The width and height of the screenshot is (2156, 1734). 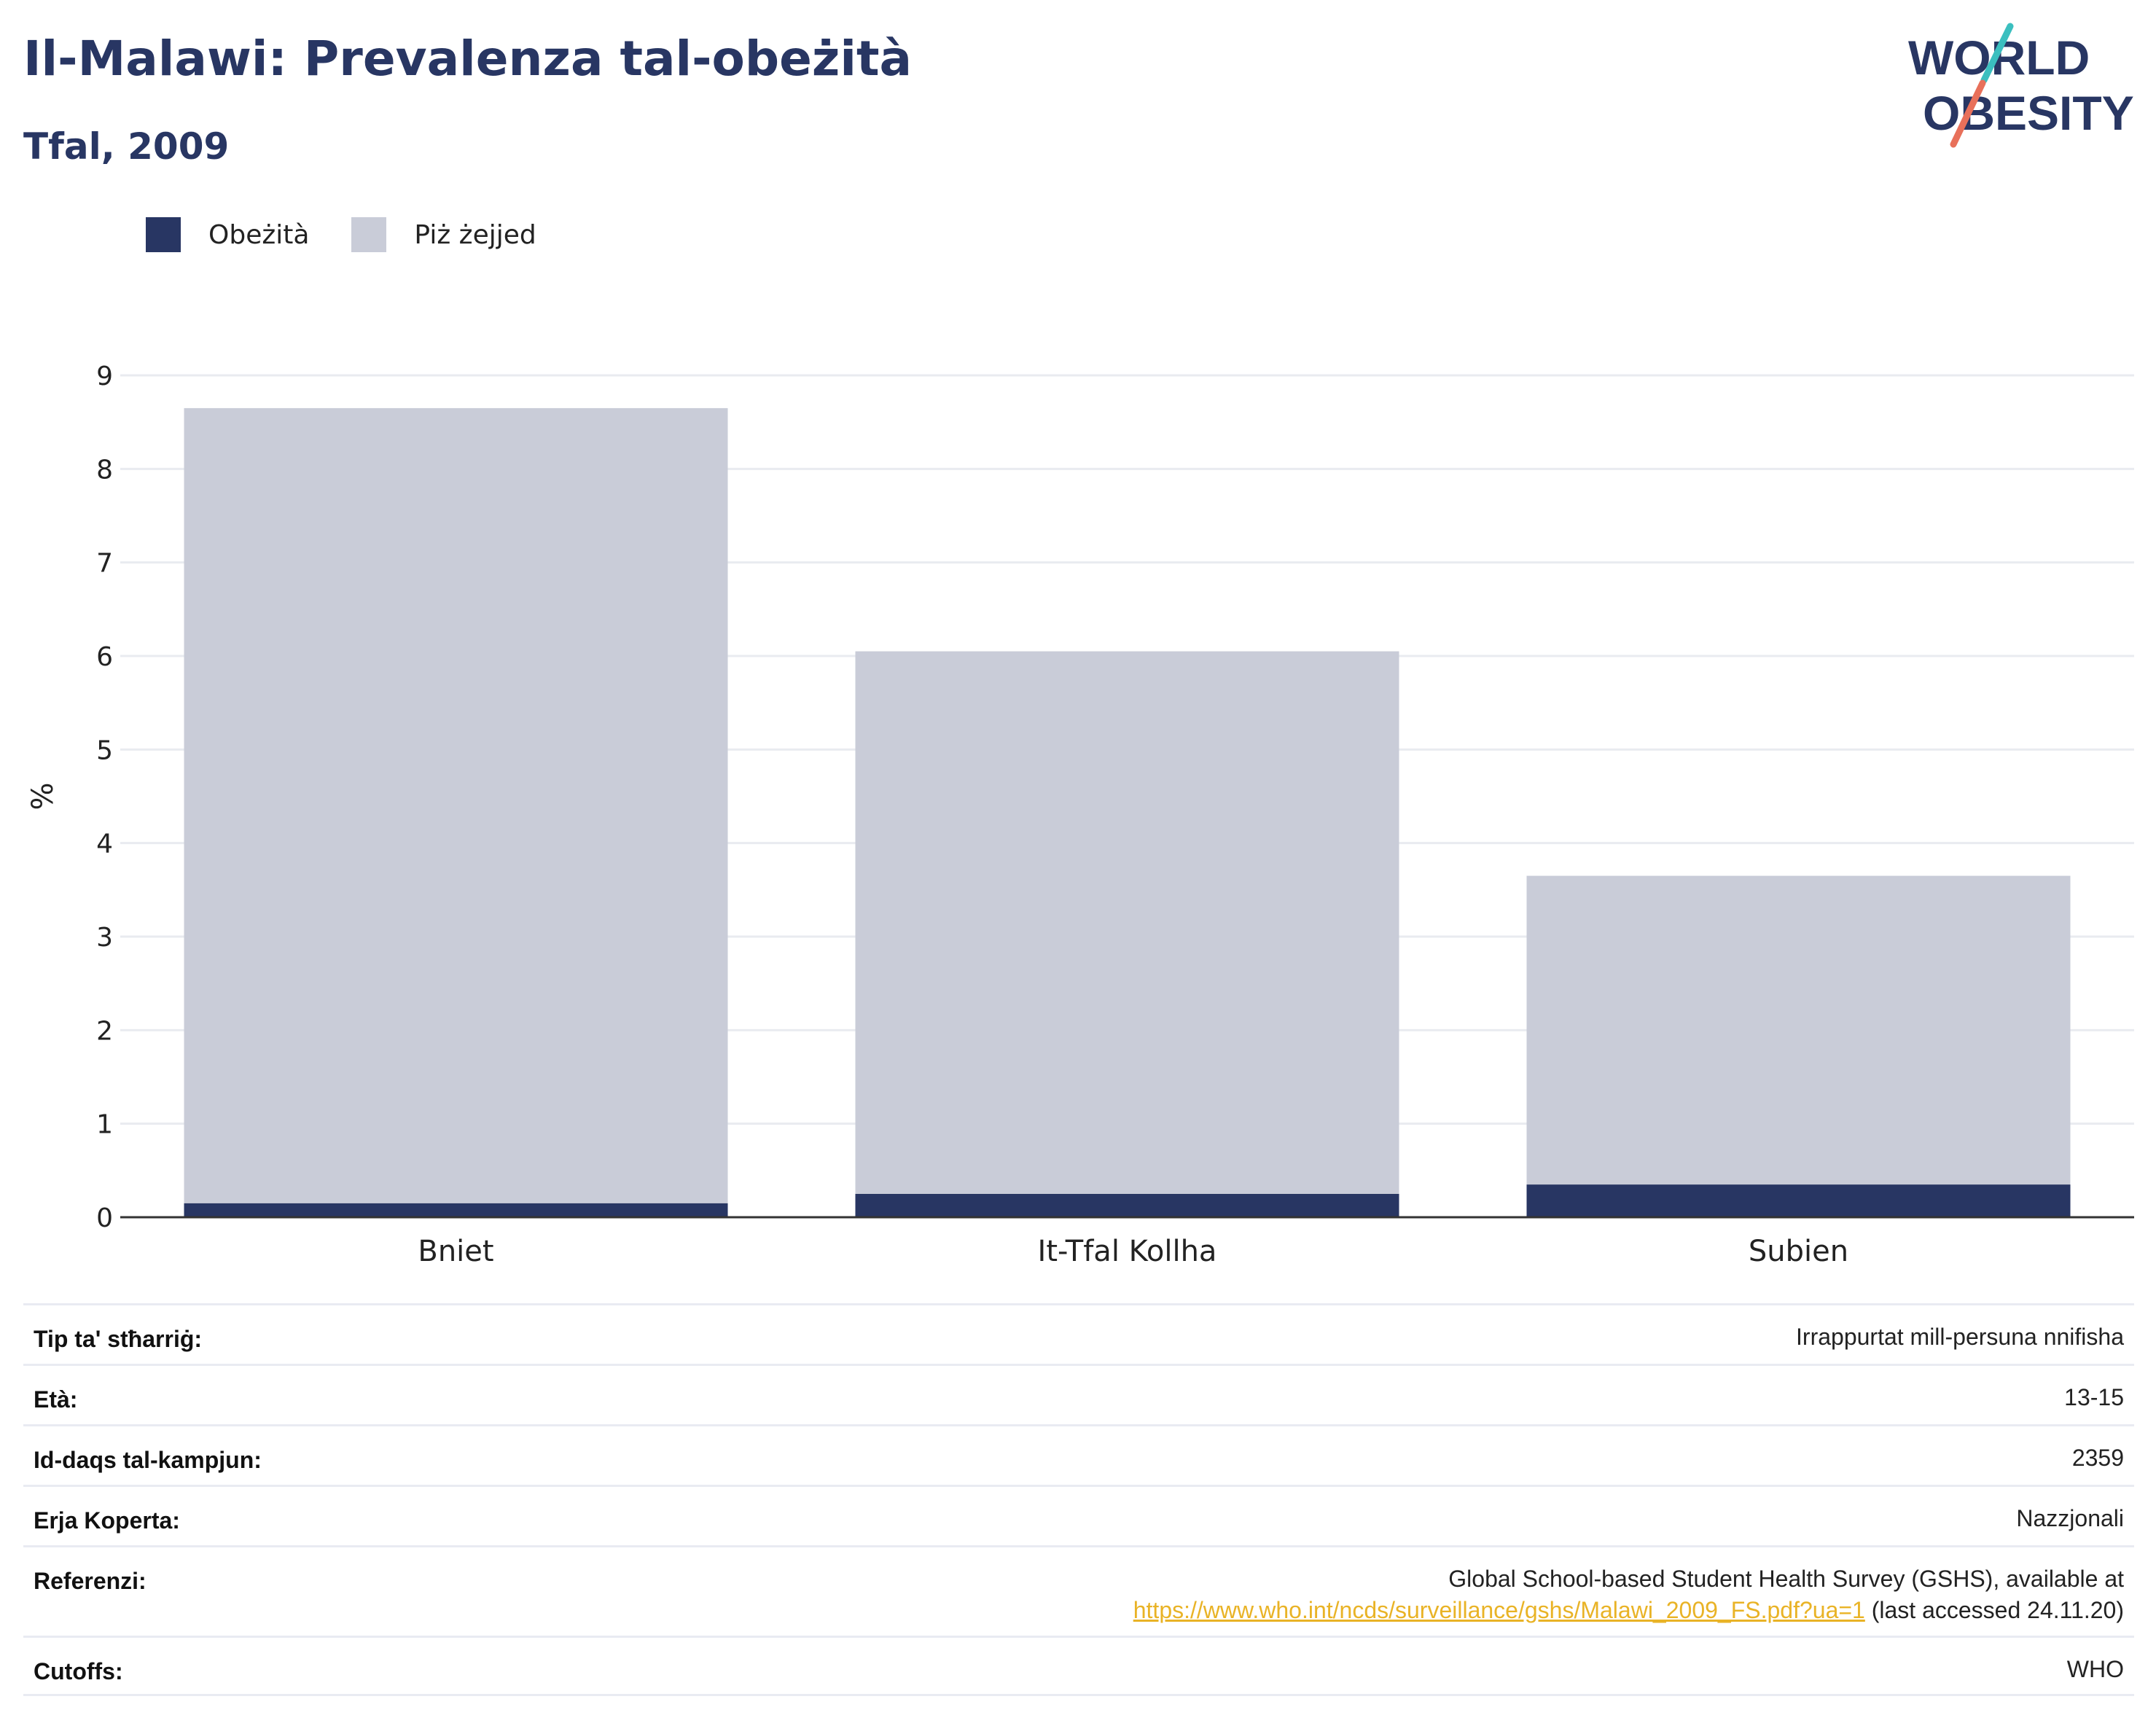 What do you see at coordinates (148, 1460) in the screenshot?
I see `info-label-sample-size: Id-daqs tal-kampjun:` at bounding box center [148, 1460].